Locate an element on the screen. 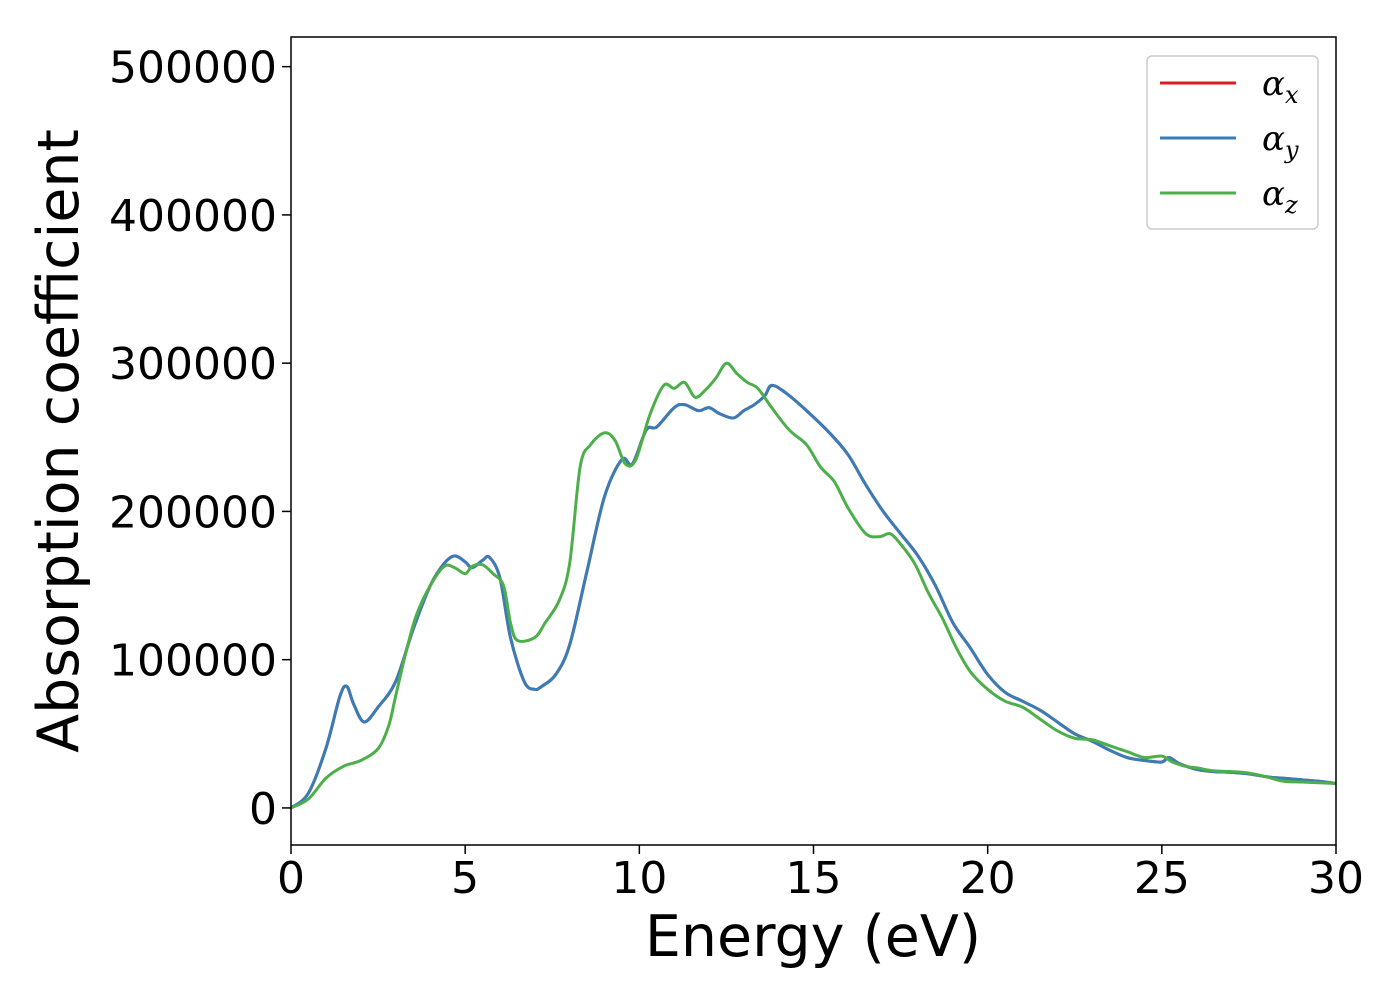  y-tick-label: 0 is located at coordinates (263, 809).